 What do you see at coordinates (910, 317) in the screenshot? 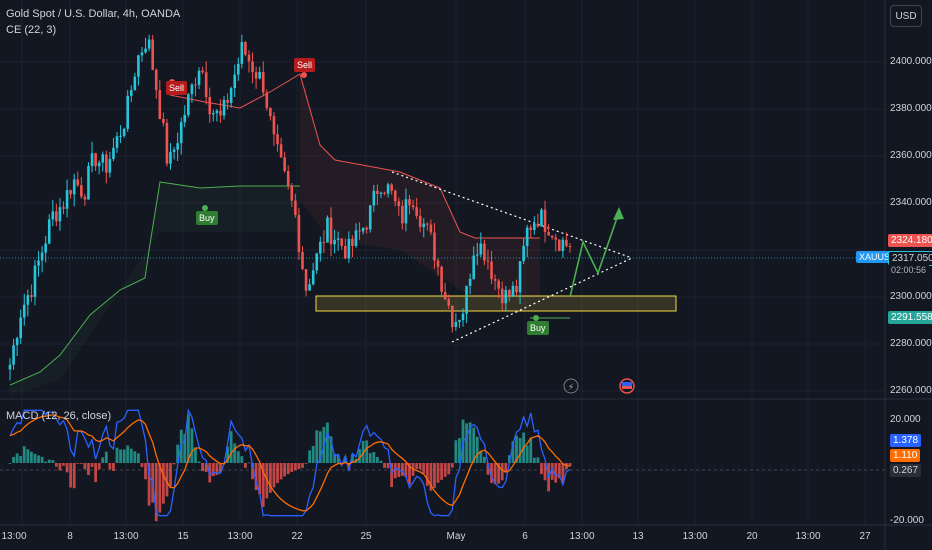
I see `stop-price-badge: 2291.558` at bounding box center [910, 317].